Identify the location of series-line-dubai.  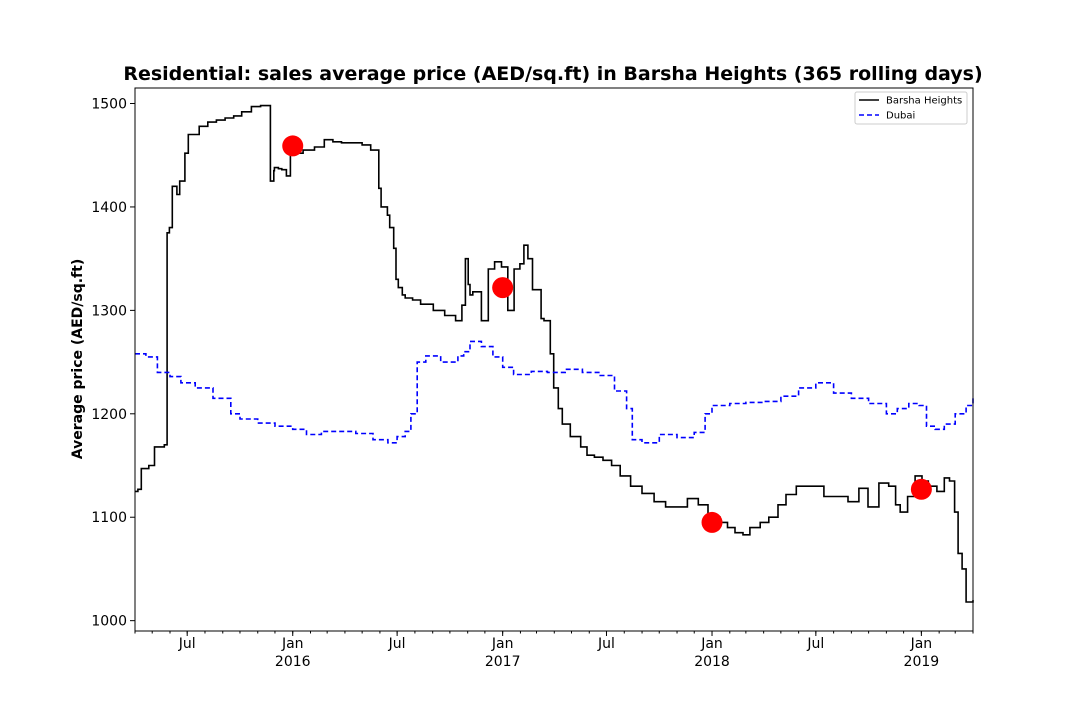
(554, 392).